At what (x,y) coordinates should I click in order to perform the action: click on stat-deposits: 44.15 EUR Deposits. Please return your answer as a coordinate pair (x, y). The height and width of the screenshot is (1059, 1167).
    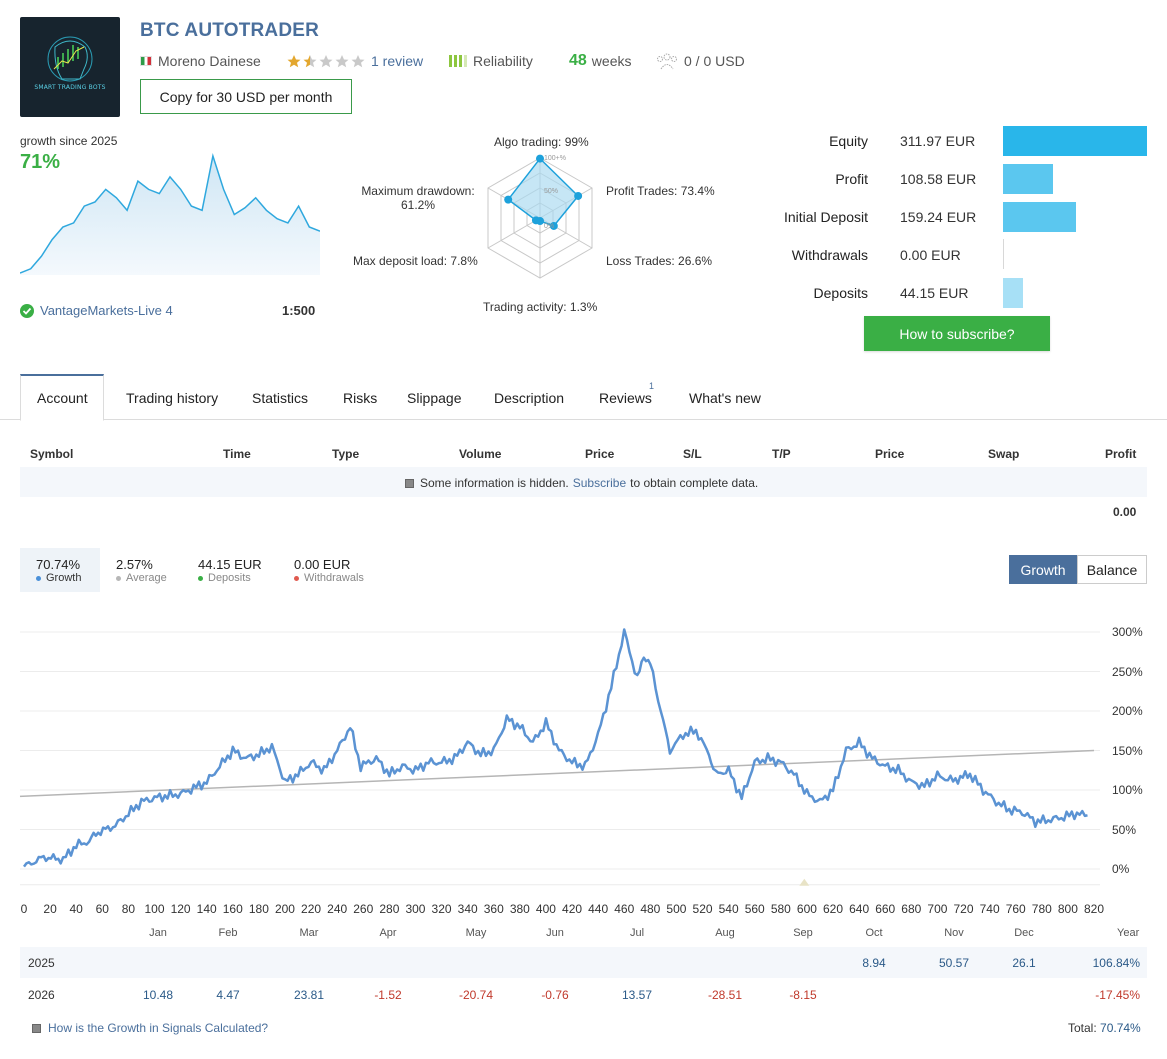
    Looking at the image, I should click on (230, 570).